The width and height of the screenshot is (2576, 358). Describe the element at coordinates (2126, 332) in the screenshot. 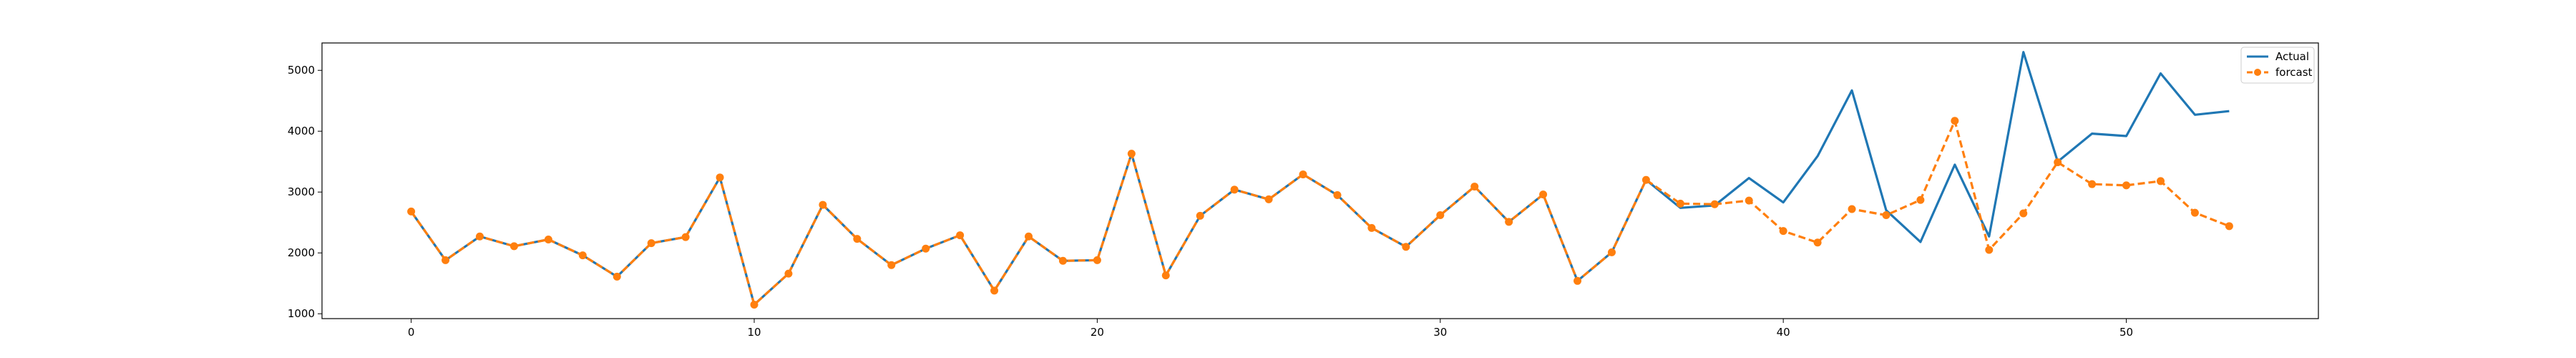

I see `x-tick-label: 50` at that location.